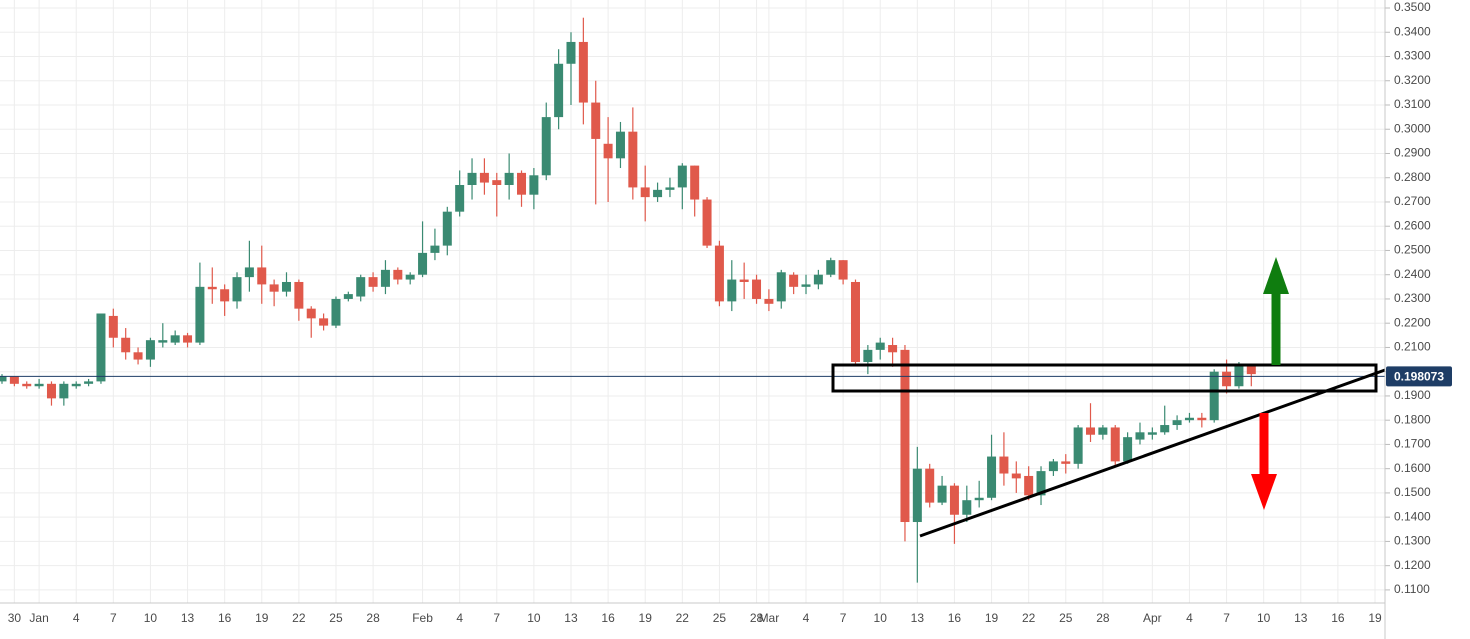 This screenshot has width=1470, height=639. Describe the element at coordinates (1264, 492) in the screenshot. I see `down-arrow-head` at that location.